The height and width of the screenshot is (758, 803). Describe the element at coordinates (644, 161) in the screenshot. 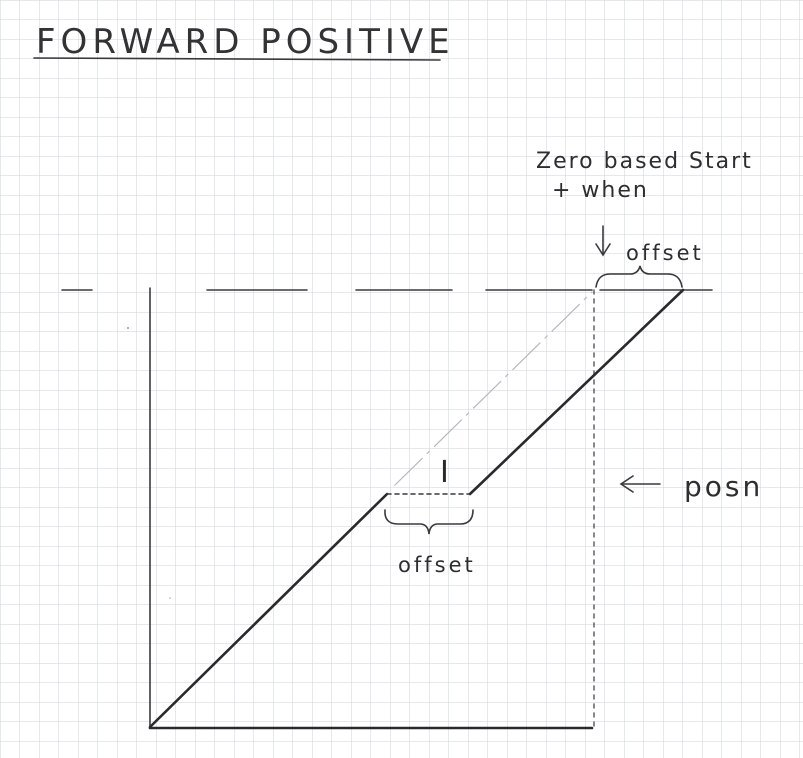

I see `zero-based-start-note: Zero based Start` at that location.